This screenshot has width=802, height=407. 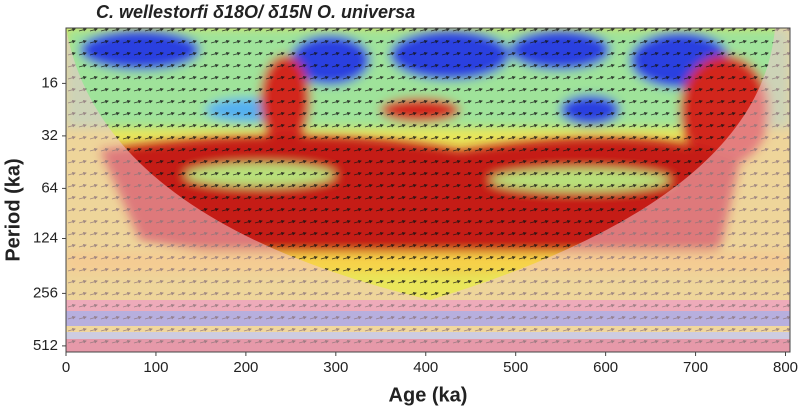 What do you see at coordinates (605, 367) in the screenshot?
I see `x-tick-label: 600` at bounding box center [605, 367].